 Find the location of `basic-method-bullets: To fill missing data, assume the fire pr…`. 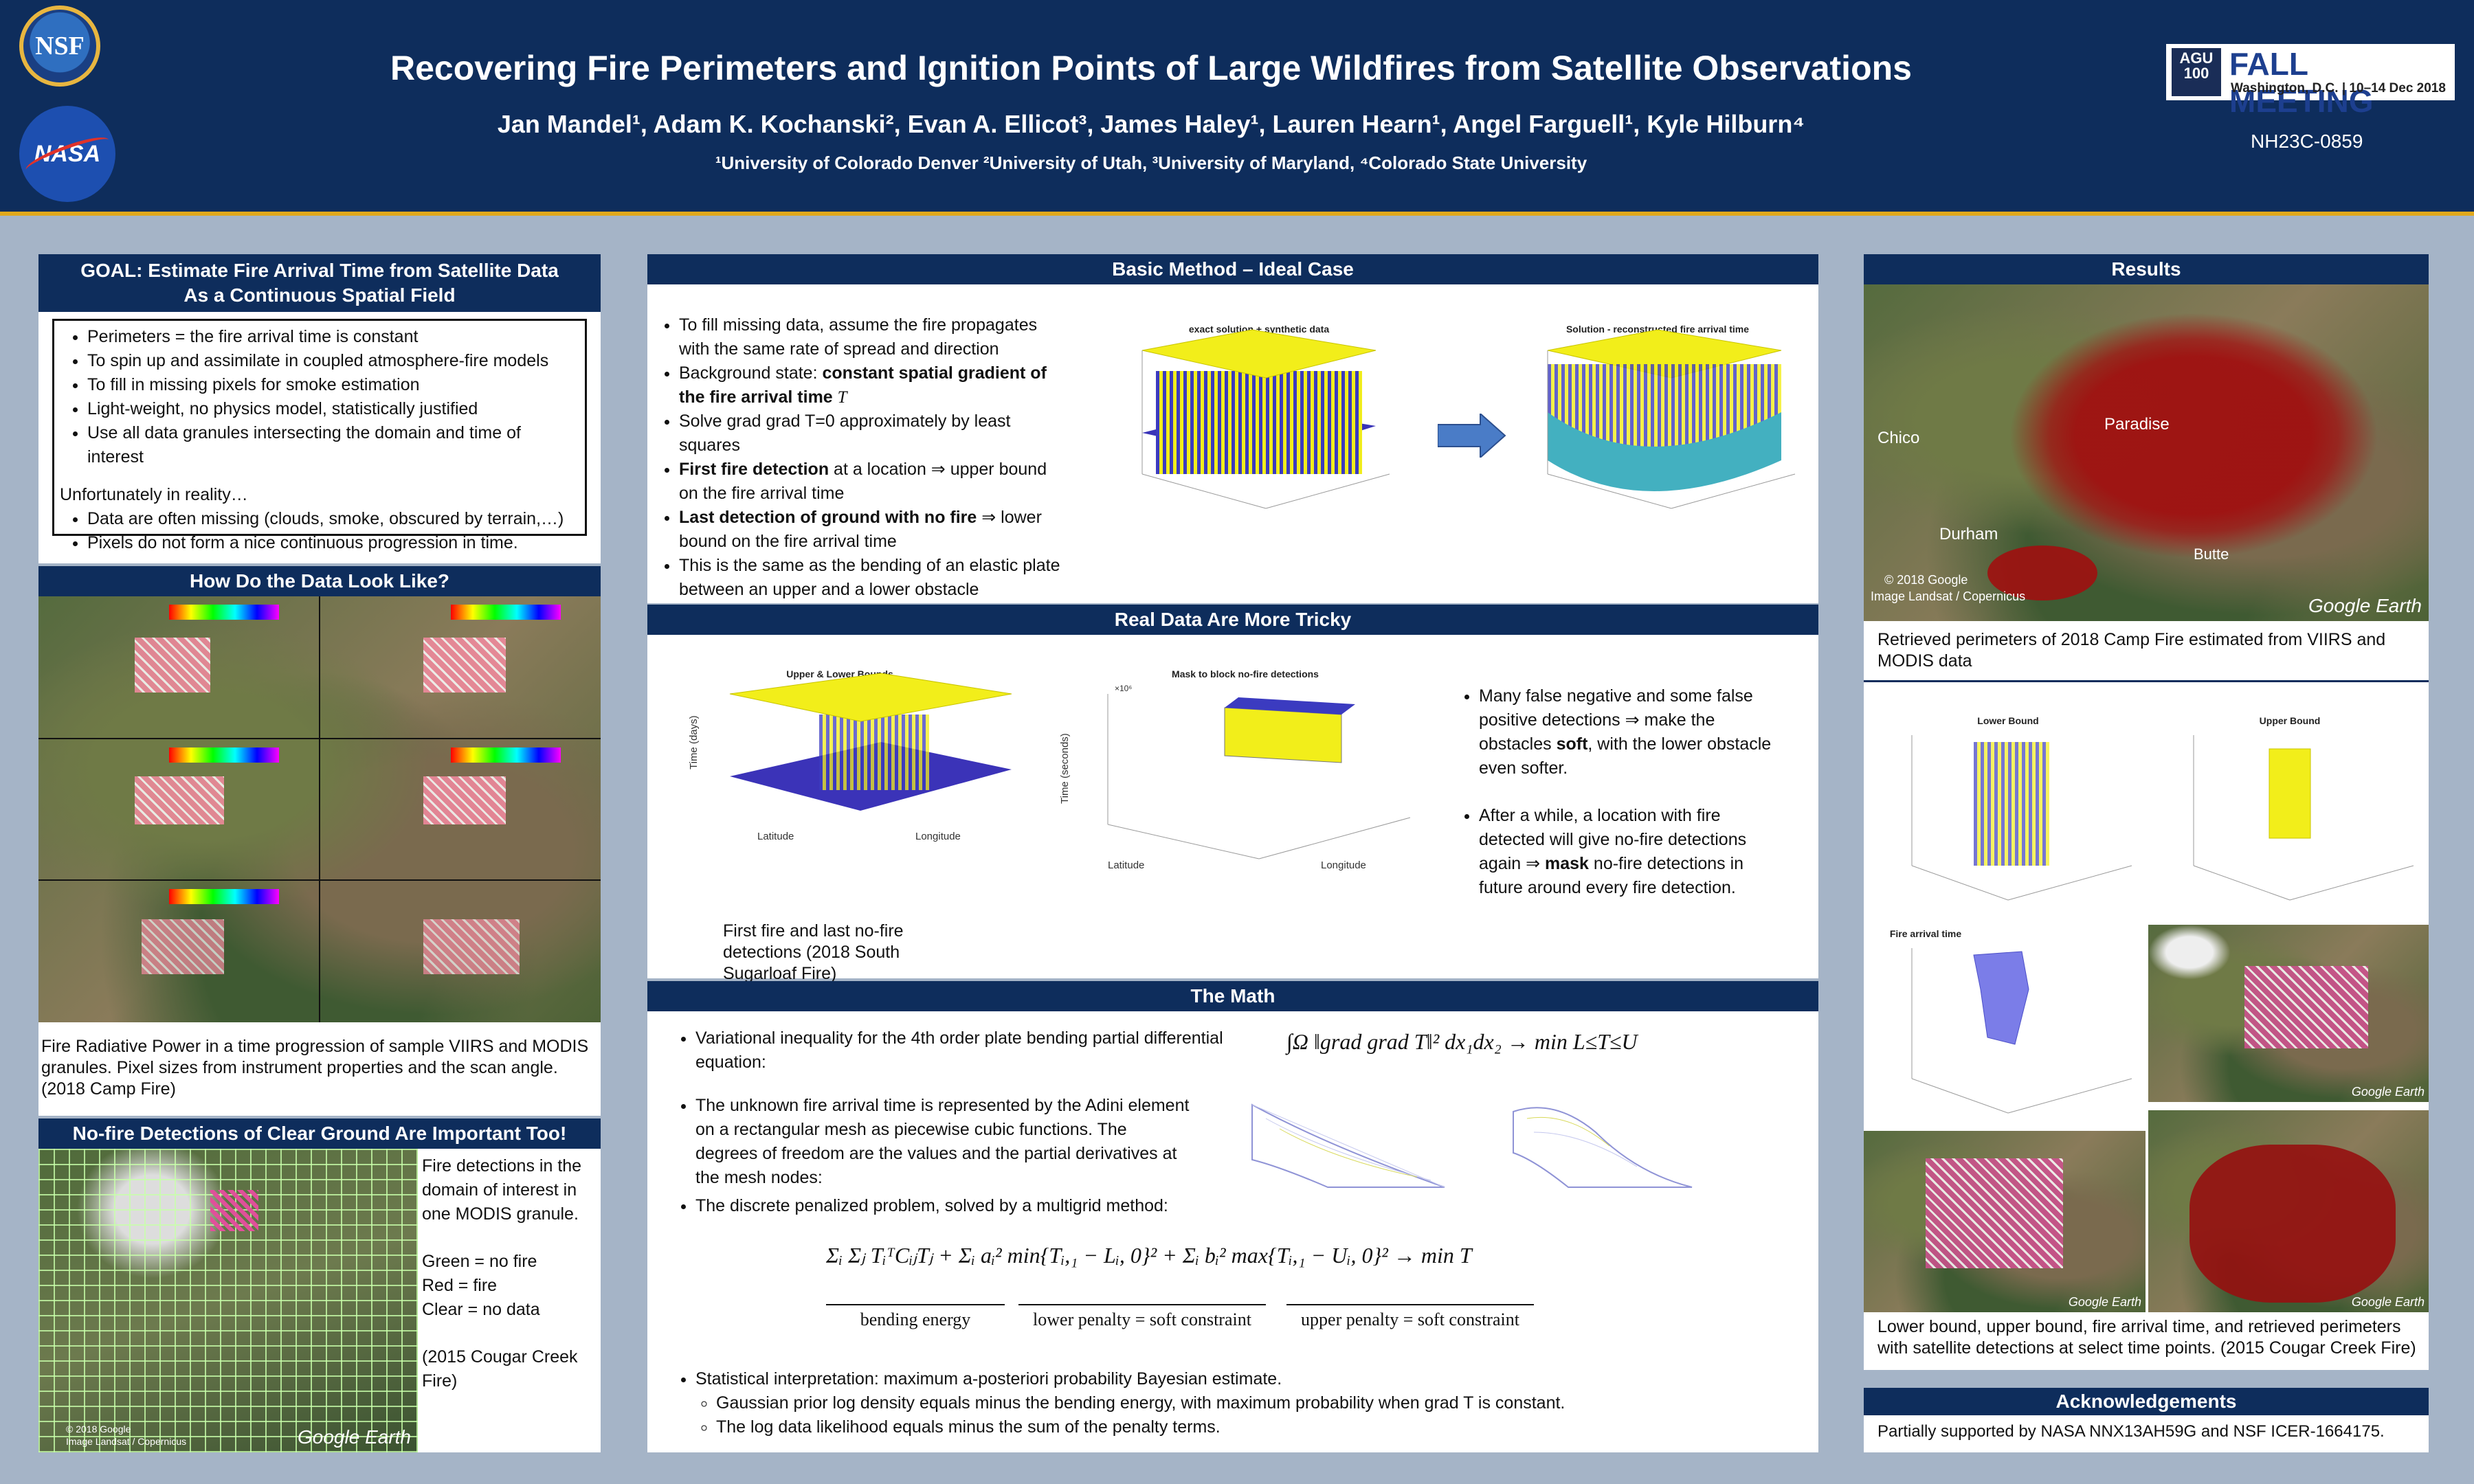

basic-method-bullets: To fill missing data, assume the fire pr… is located at coordinates (857, 457).